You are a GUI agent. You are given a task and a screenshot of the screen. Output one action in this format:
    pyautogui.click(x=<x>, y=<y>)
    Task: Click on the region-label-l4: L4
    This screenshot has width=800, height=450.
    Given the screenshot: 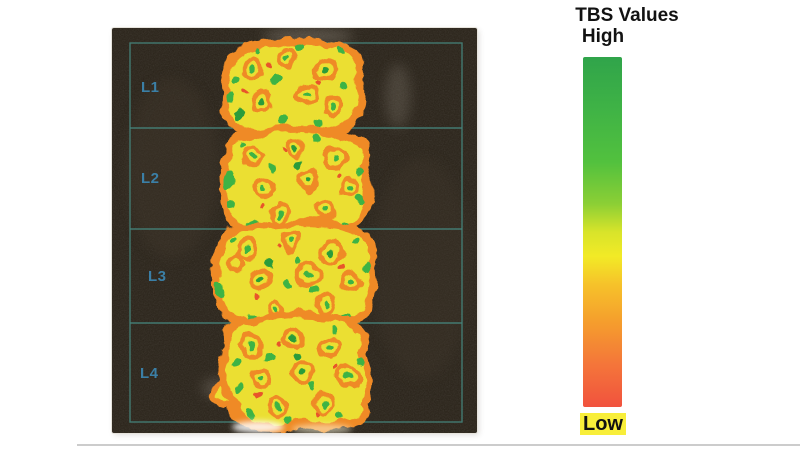 What is the action you would take?
    pyautogui.click(x=149, y=373)
    